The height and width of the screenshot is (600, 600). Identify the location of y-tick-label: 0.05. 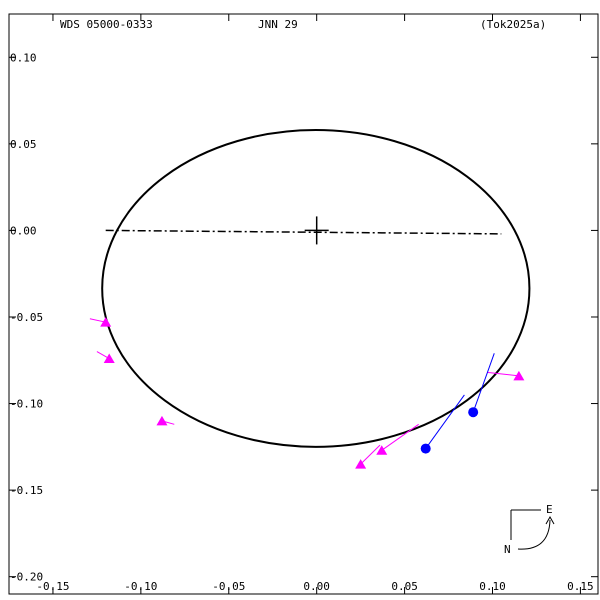
(23, 144).